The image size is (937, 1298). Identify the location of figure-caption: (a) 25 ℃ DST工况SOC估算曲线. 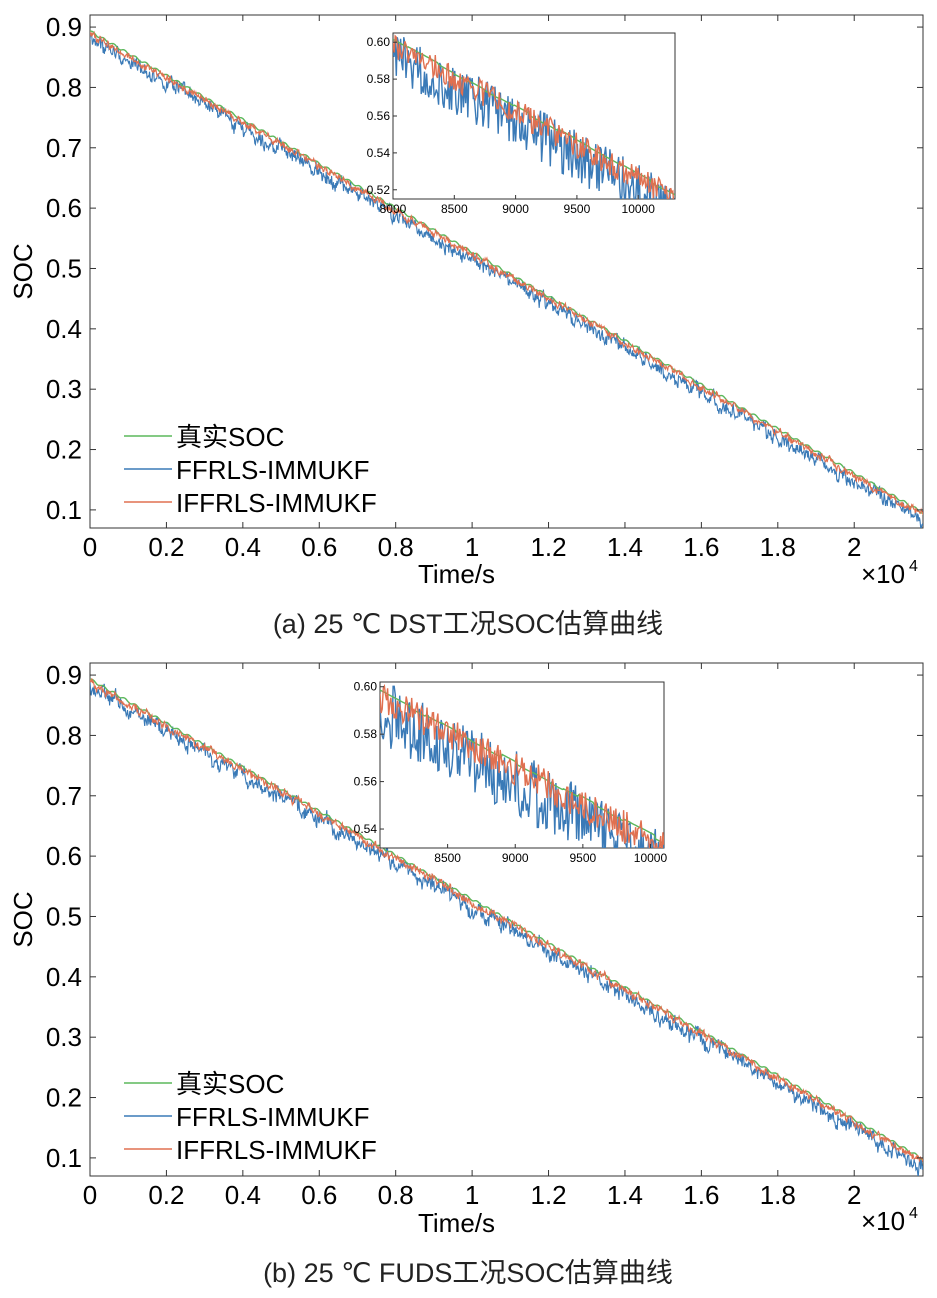
(468, 624).